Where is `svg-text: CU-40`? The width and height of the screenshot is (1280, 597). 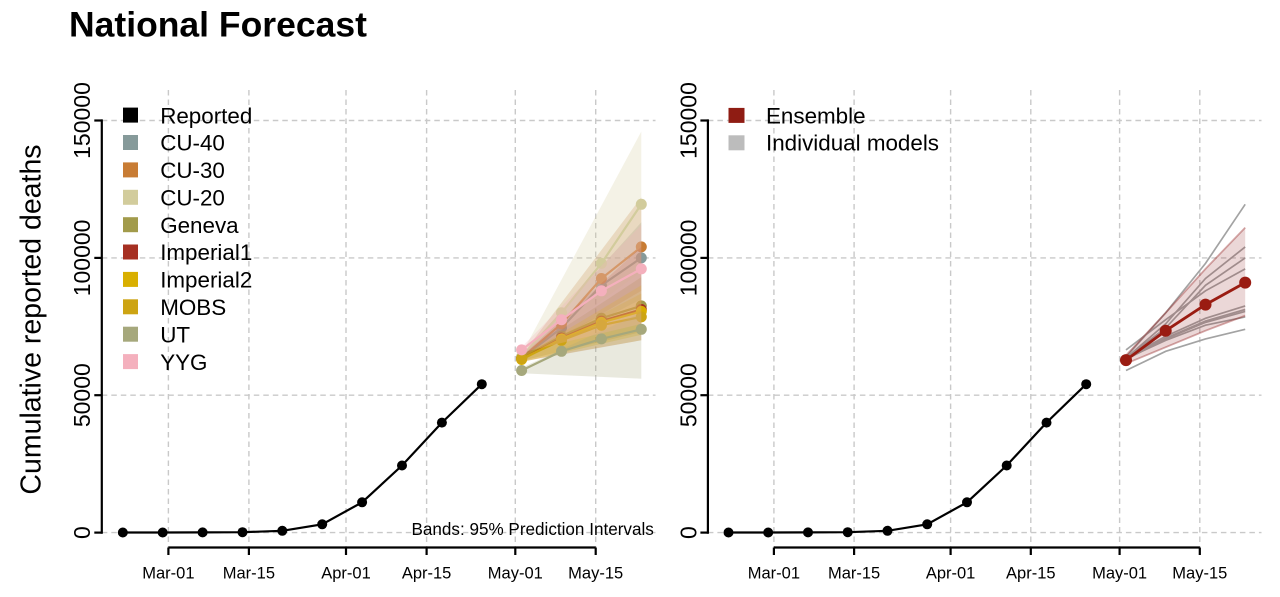
svg-text: CU-40 is located at coordinates (192, 143).